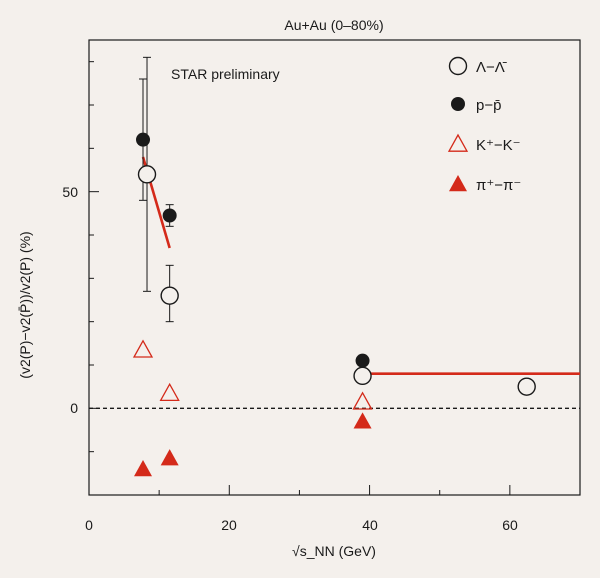 The height and width of the screenshot is (578, 600). I want to click on y-tick-label-0: 0, so click(74, 408).